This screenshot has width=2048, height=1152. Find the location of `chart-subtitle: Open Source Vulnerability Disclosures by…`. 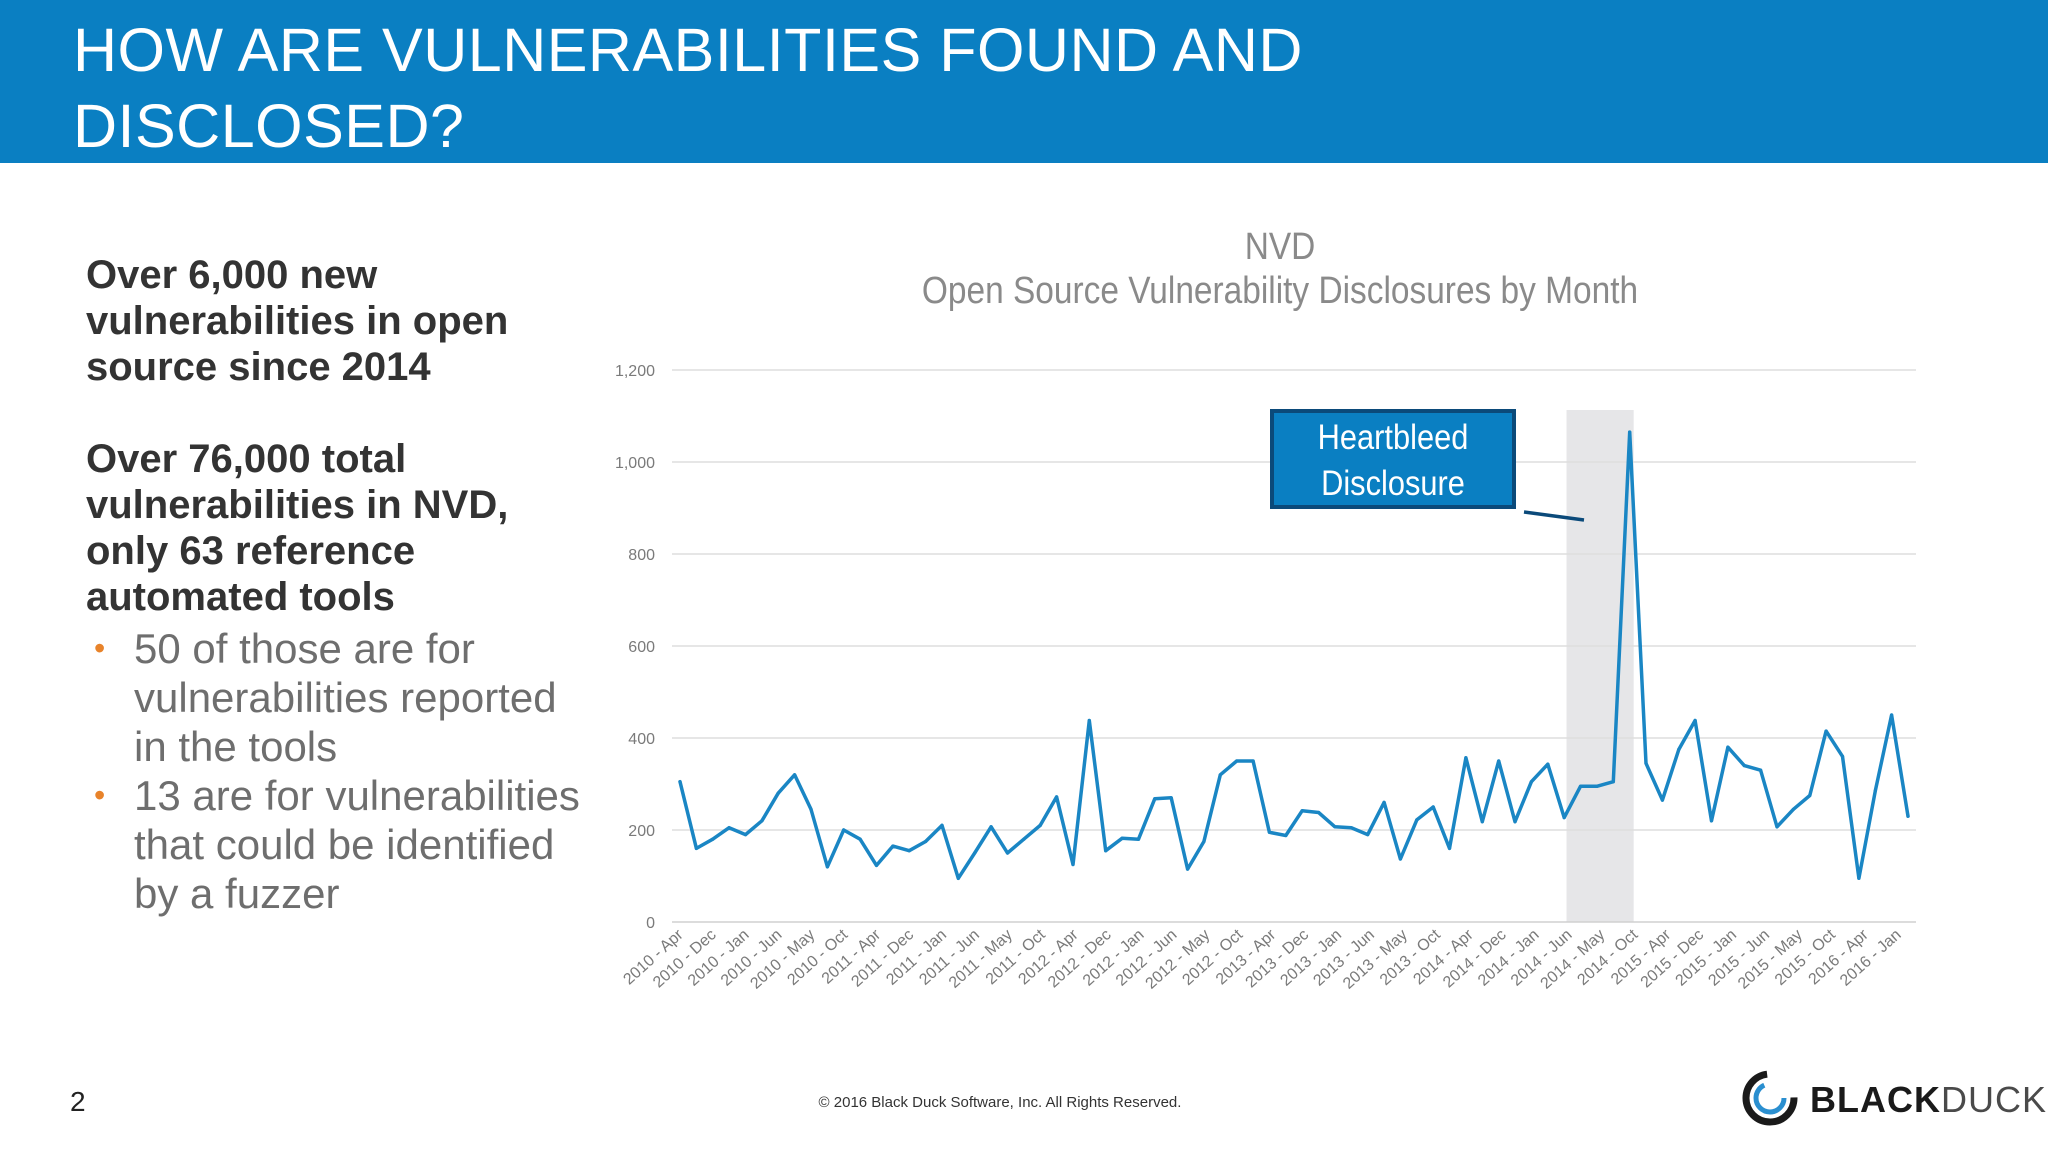

chart-subtitle: Open Source Vulnerability Disclosures by… is located at coordinates (1280, 291).